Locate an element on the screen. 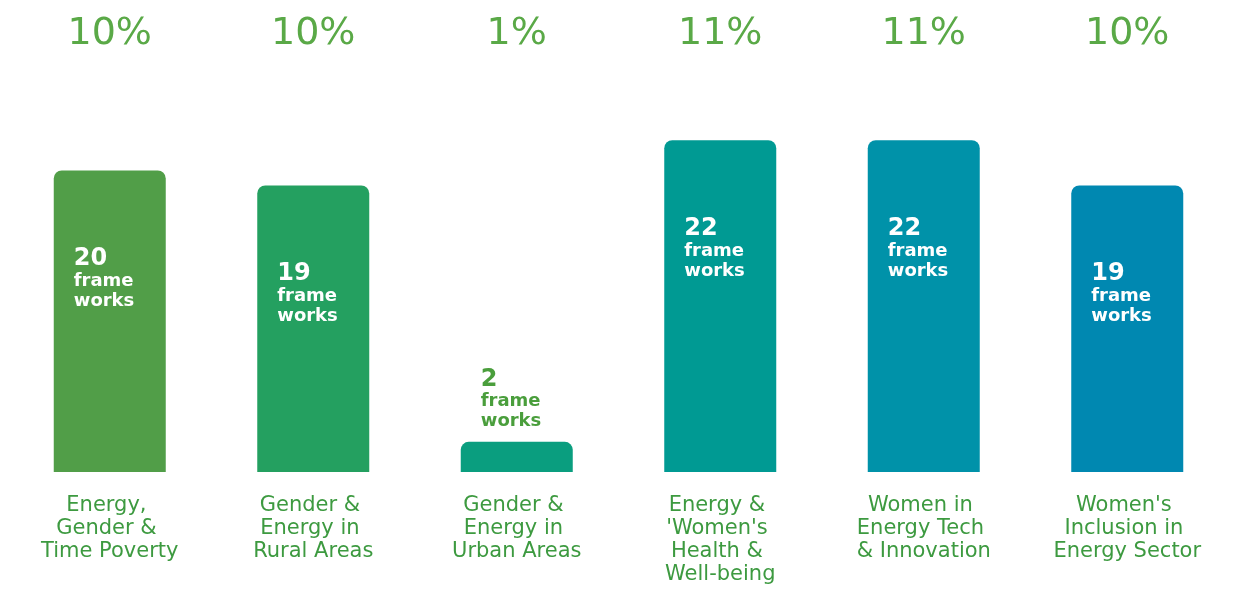 This screenshot has width=1237, height=590. x-tick-label: Gender & Energy in Rural Areas is located at coordinates (313, 526).